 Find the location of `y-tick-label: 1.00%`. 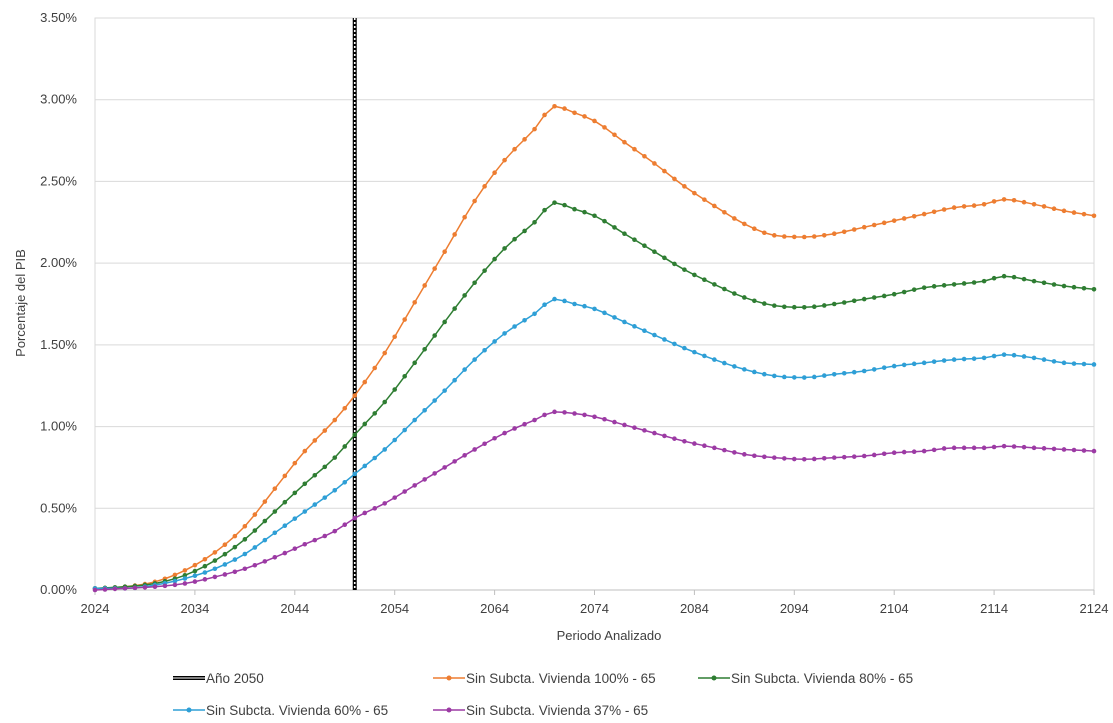

y-tick-label: 1.00% is located at coordinates (58, 426).